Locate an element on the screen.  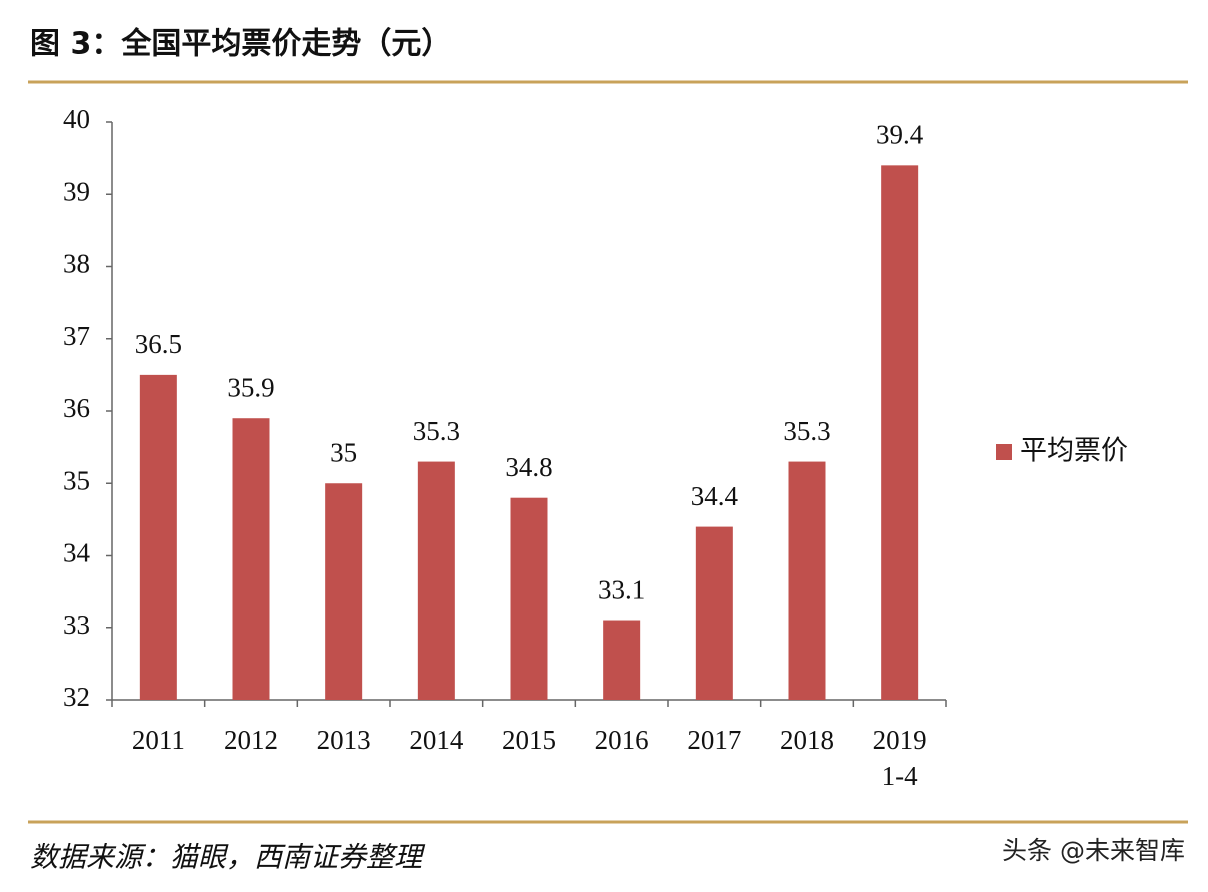
x-tick-label: 2012 is located at coordinates (251, 740).